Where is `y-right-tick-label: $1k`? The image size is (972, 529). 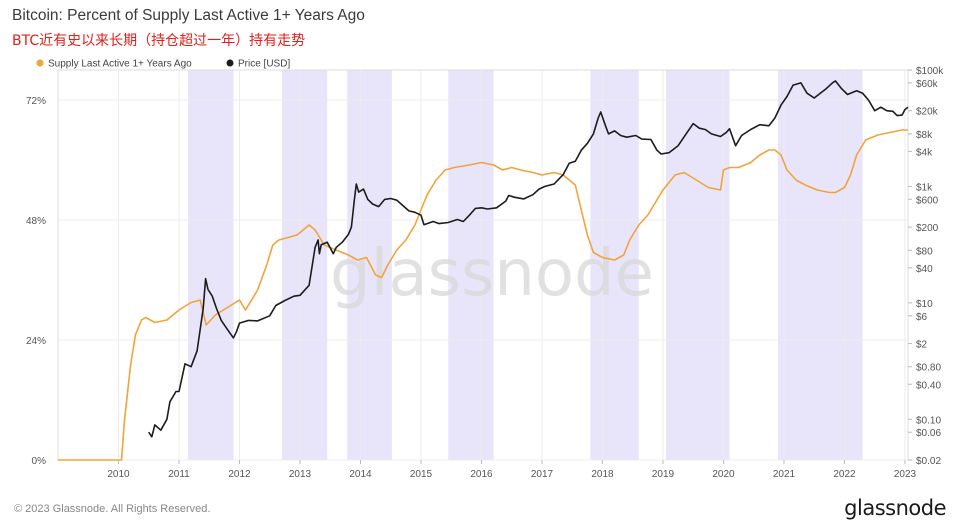 y-right-tick-label: $1k is located at coordinates (924, 187).